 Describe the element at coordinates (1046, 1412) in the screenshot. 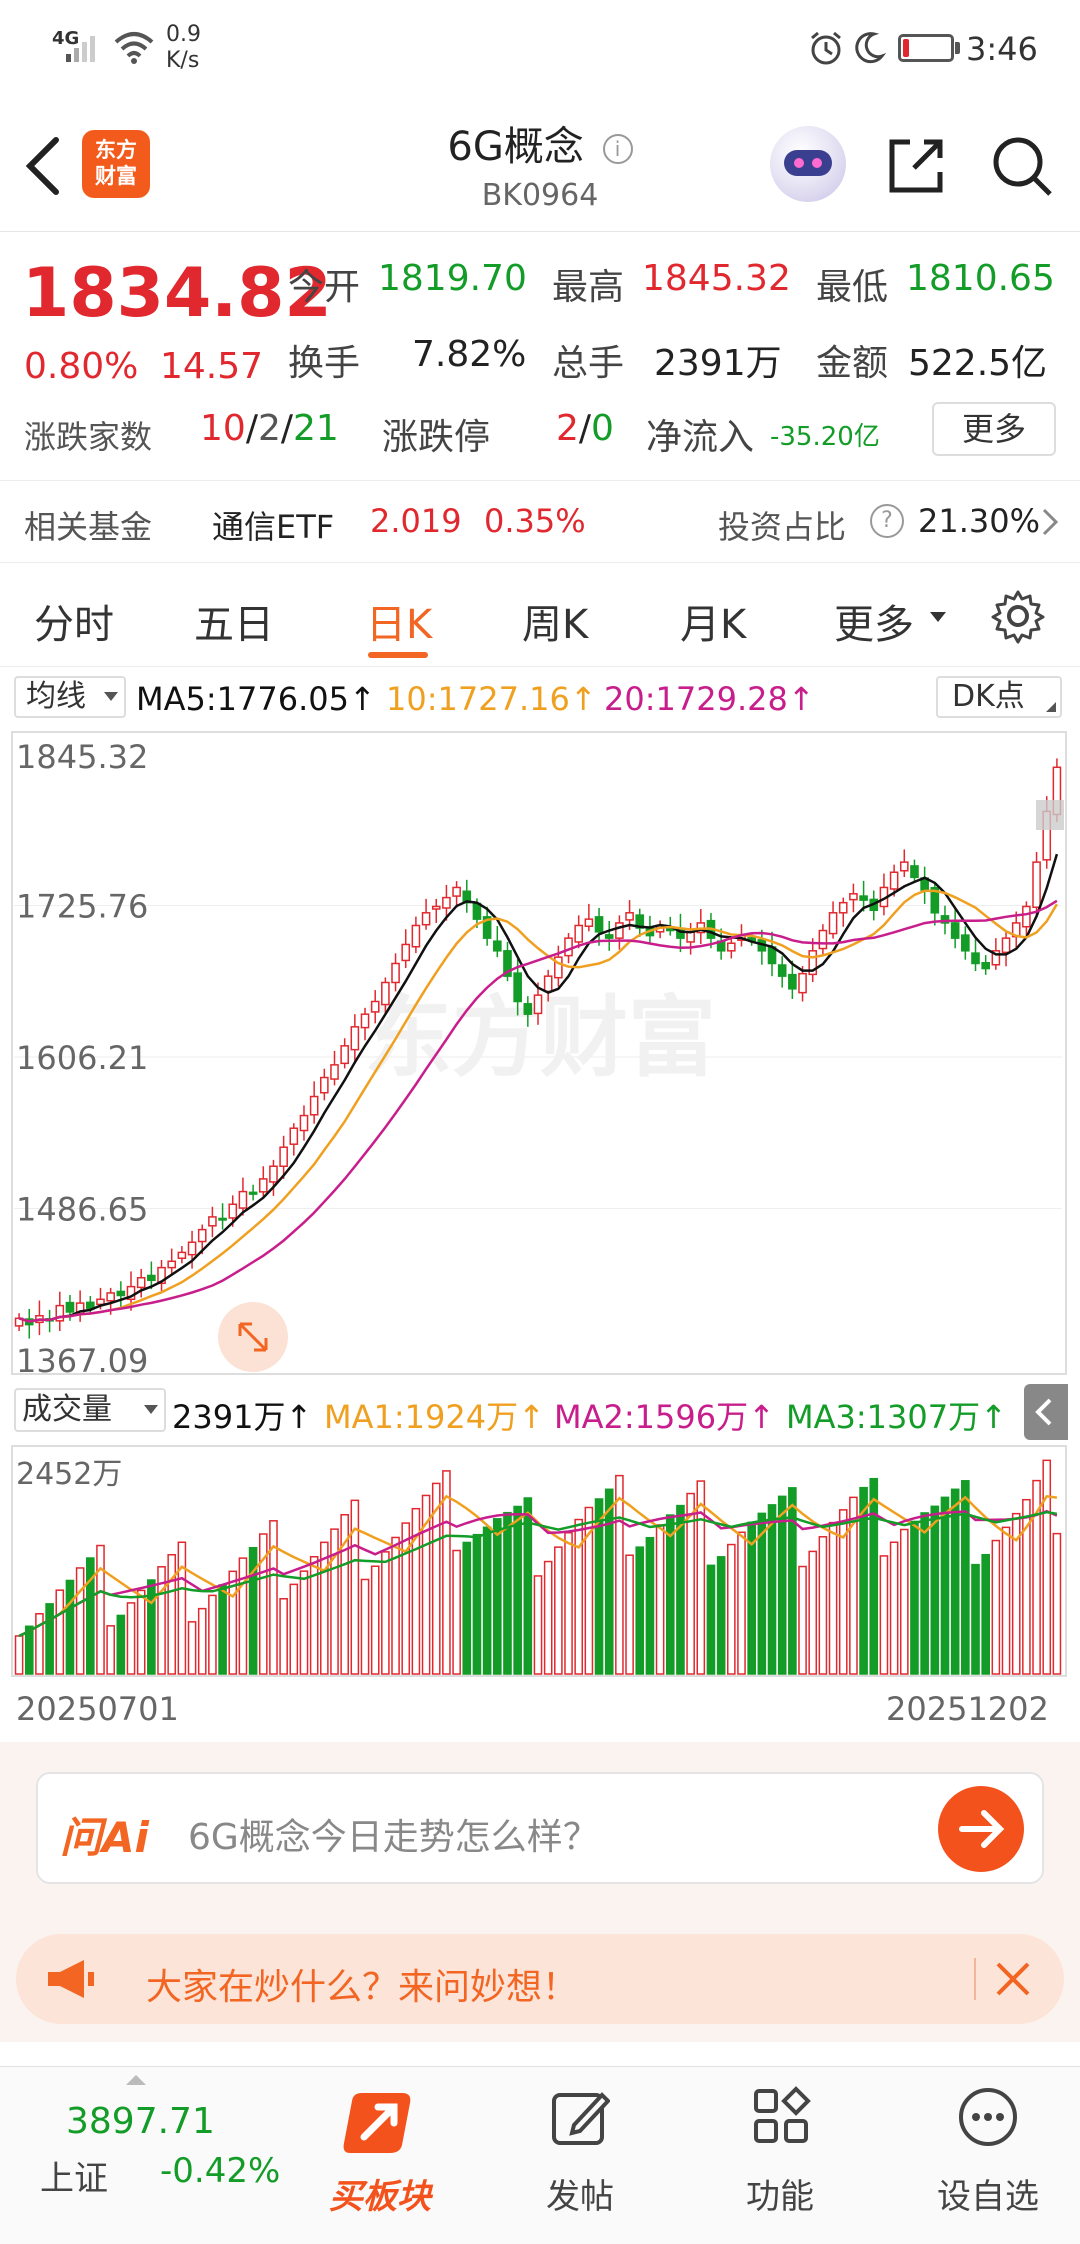

I see `collapse-panel-button` at that location.